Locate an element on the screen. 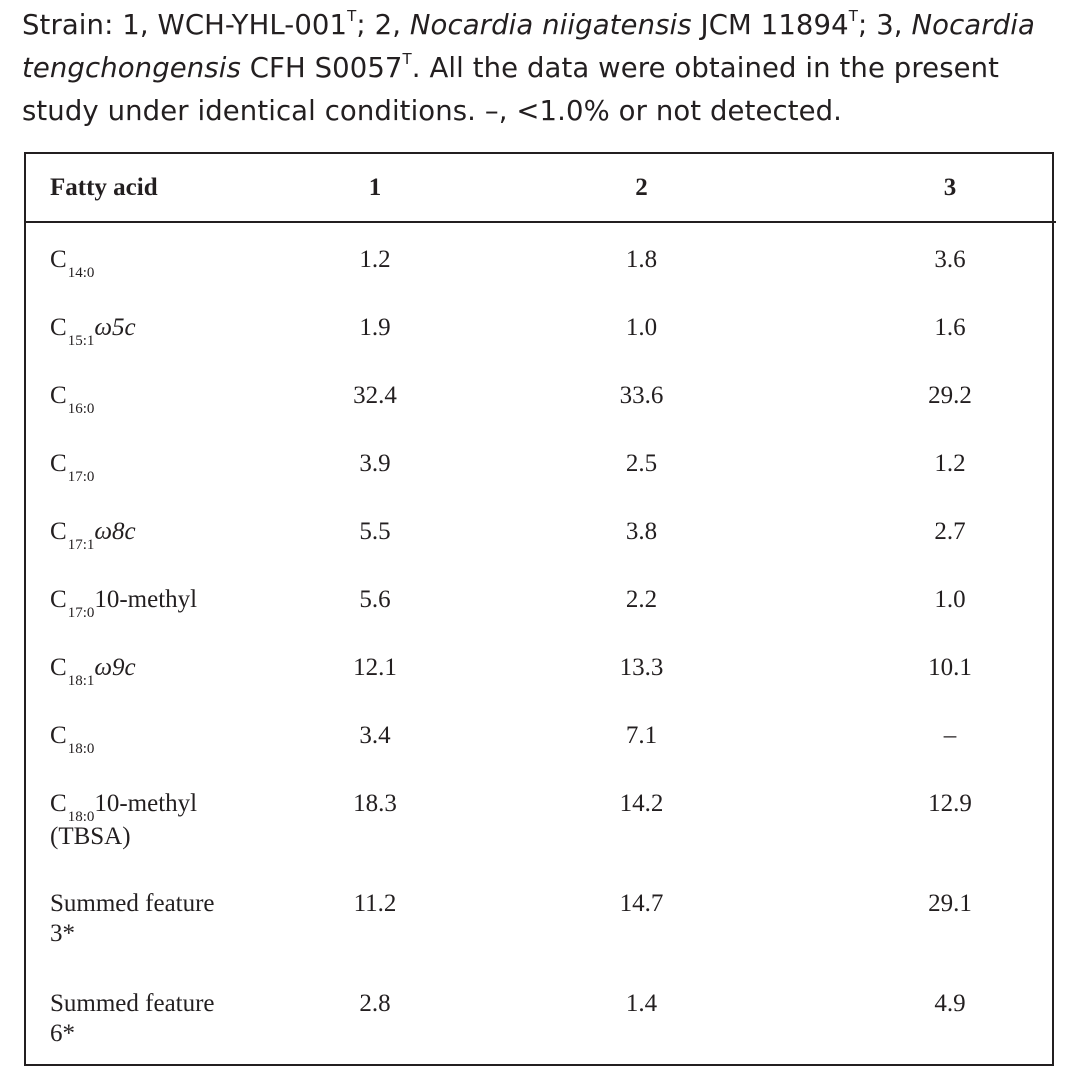 Image resolution: width=1080 pixels, height=1080 pixels. table-row: C18:0 3.4 7.1 – is located at coordinates (541, 733).